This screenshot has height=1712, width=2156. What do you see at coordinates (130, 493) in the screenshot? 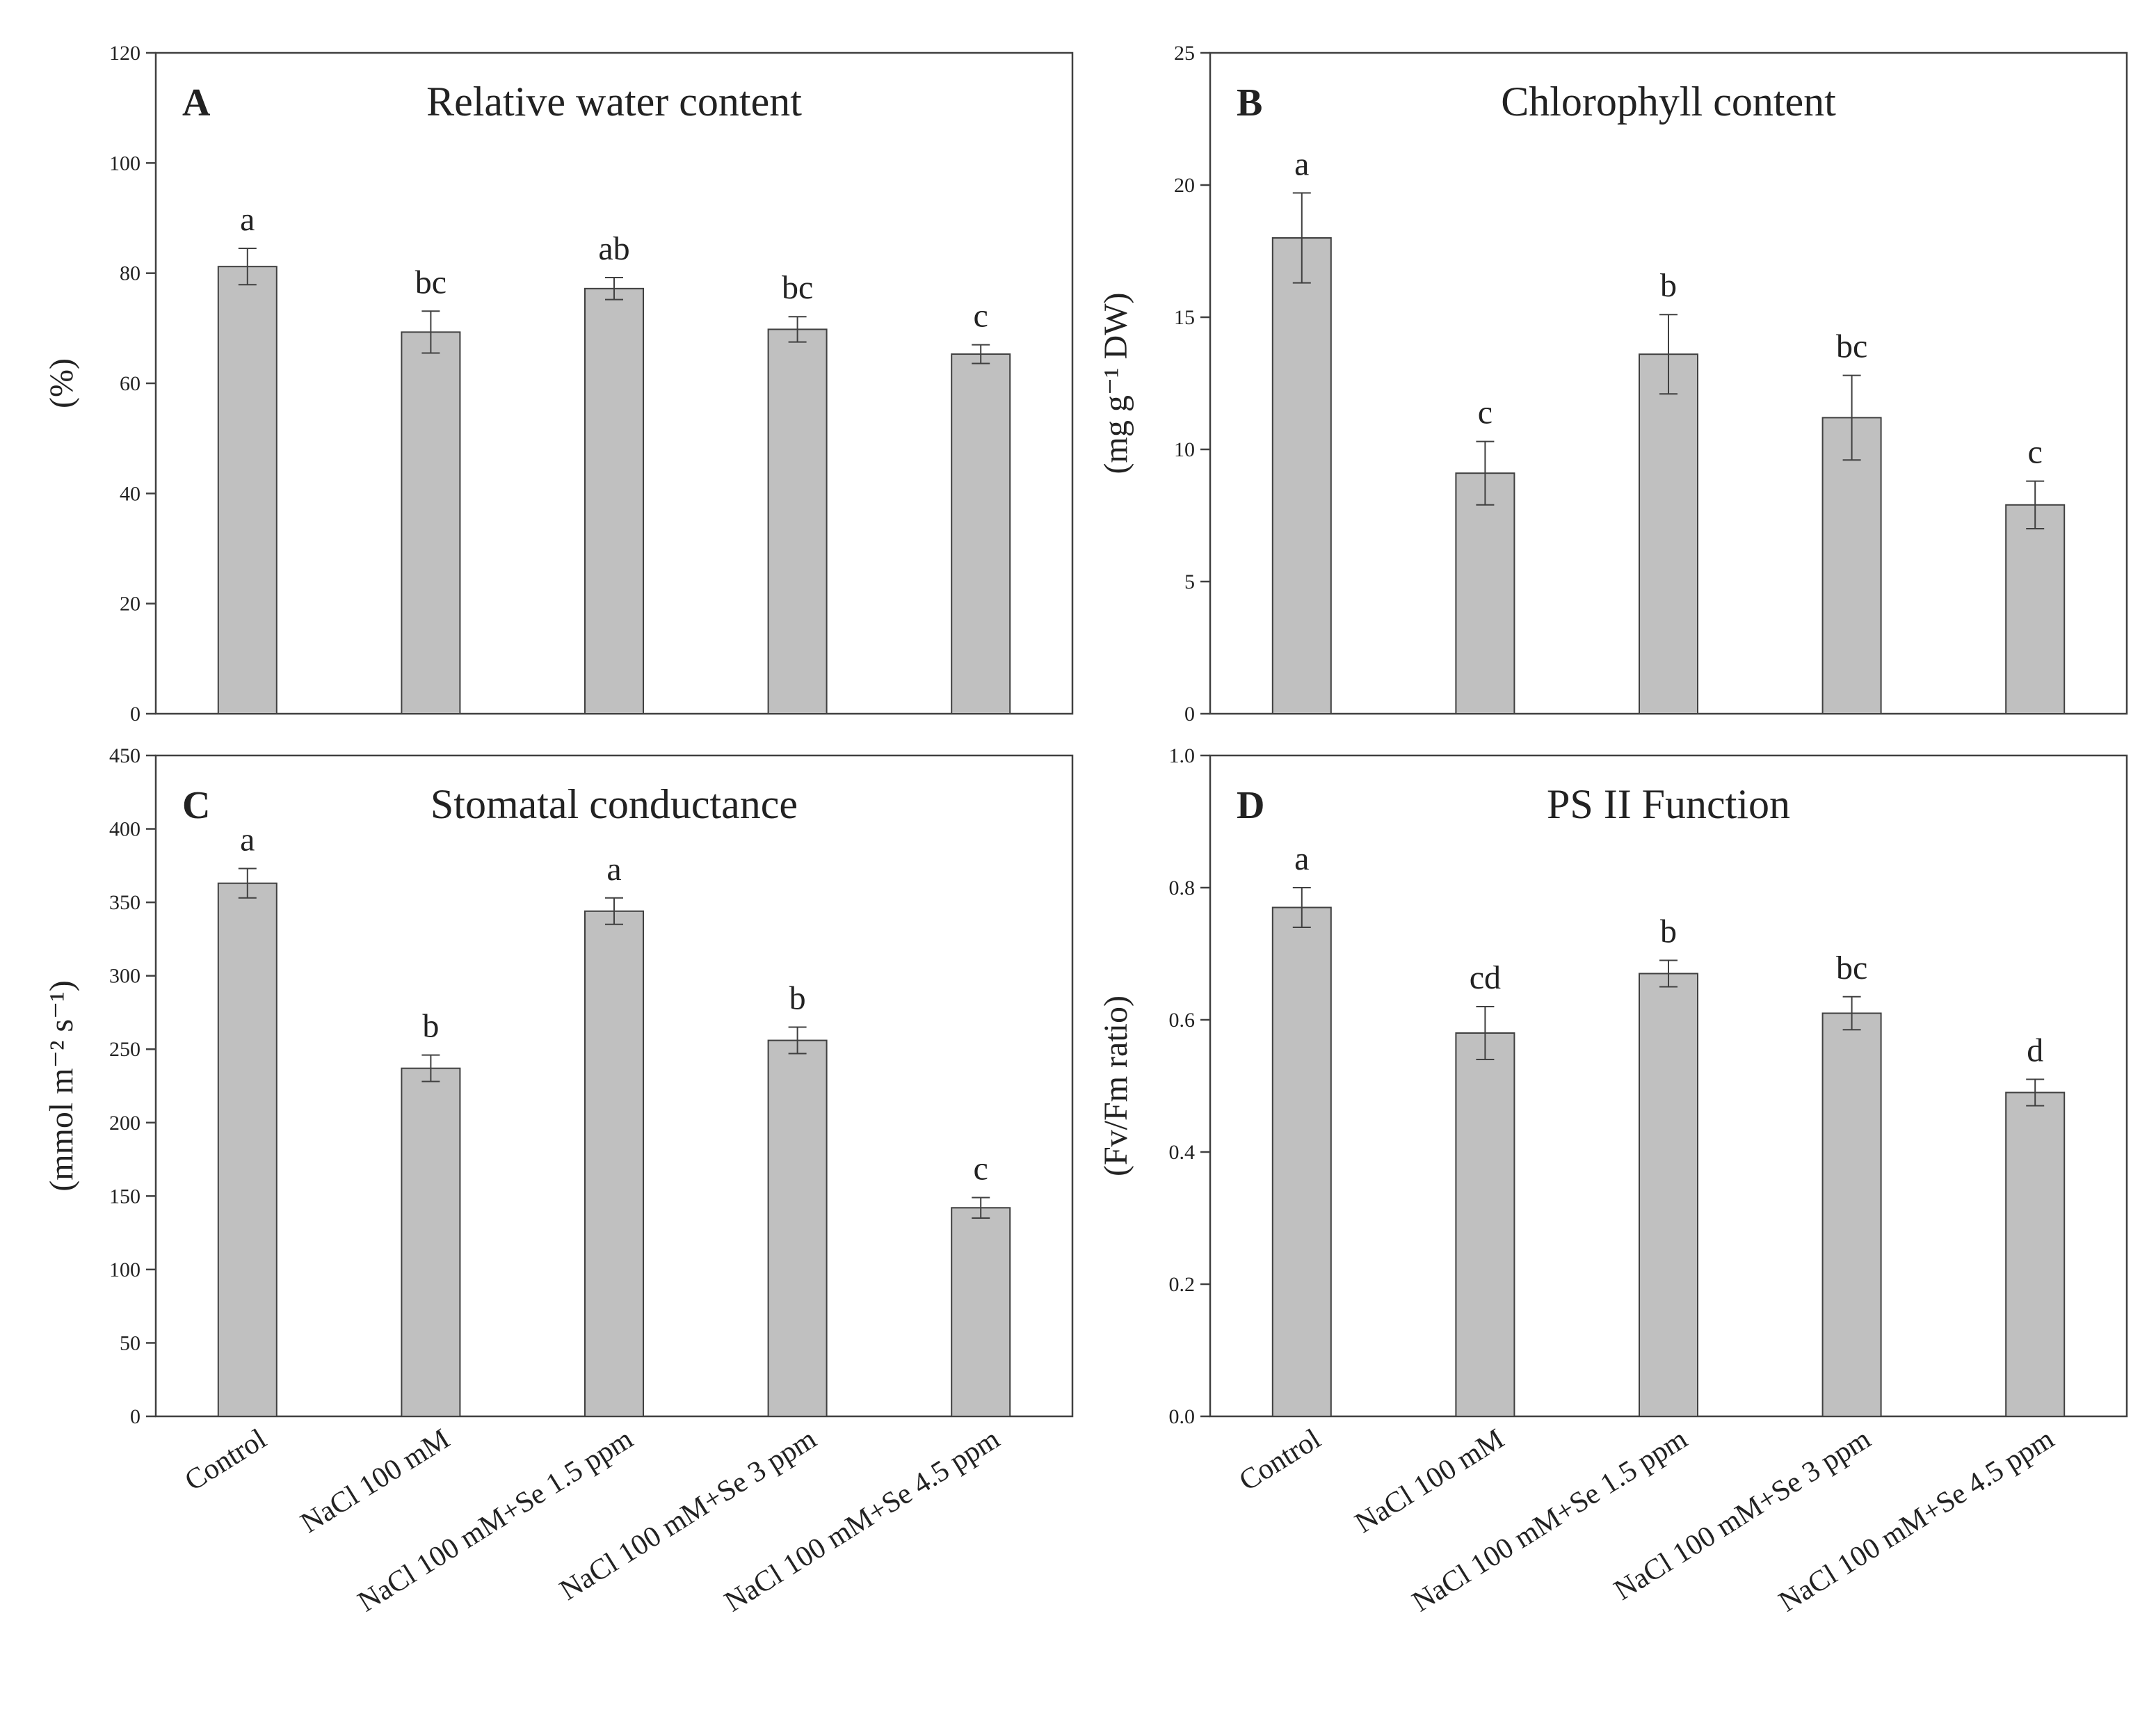
I see `y-tick-label: 40` at bounding box center [130, 493].